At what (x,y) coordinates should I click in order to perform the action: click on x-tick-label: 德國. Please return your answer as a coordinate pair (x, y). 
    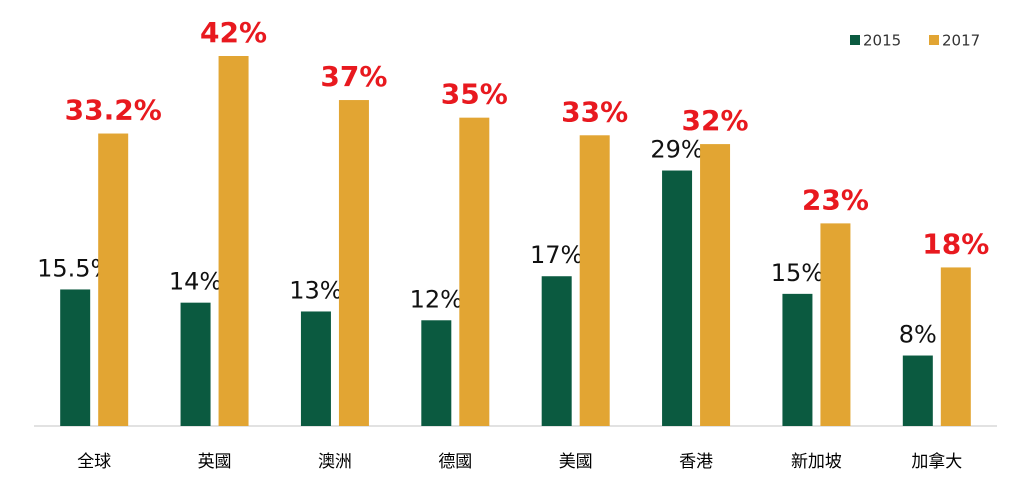
    Looking at the image, I should click on (455, 462).